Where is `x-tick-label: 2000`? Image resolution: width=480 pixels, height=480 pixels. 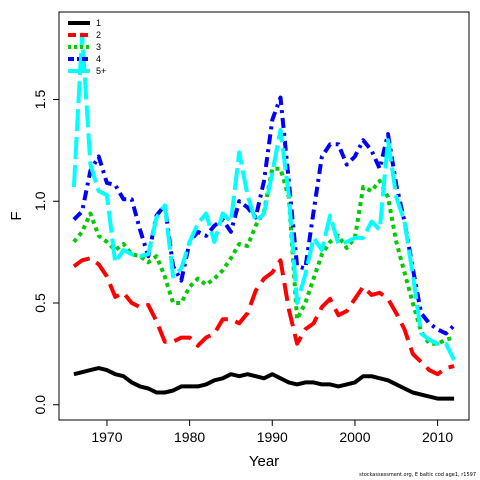 x-tick-label: 2000 is located at coordinates (354, 437).